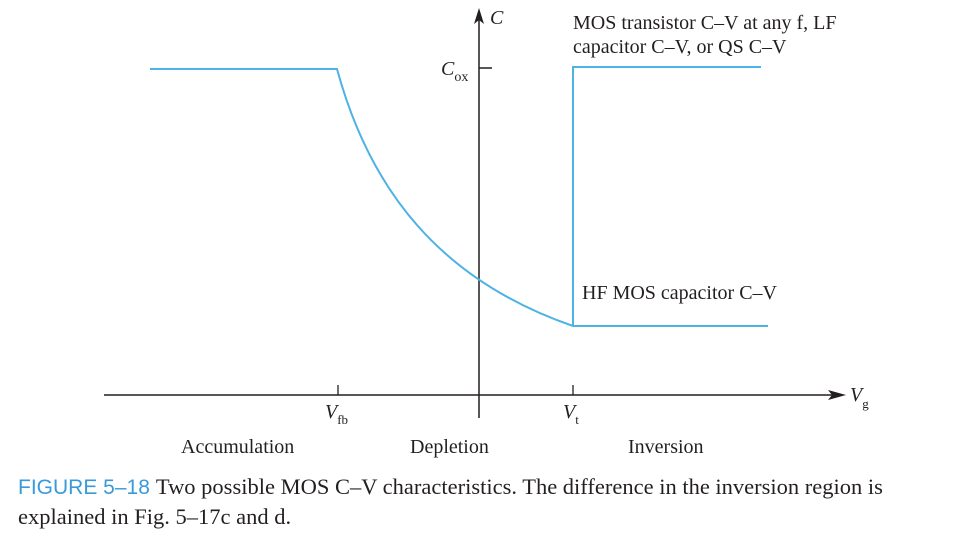 Image resolution: width=975 pixels, height=540 pixels. I want to click on region-accumulation: Accumulation, so click(237, 447).